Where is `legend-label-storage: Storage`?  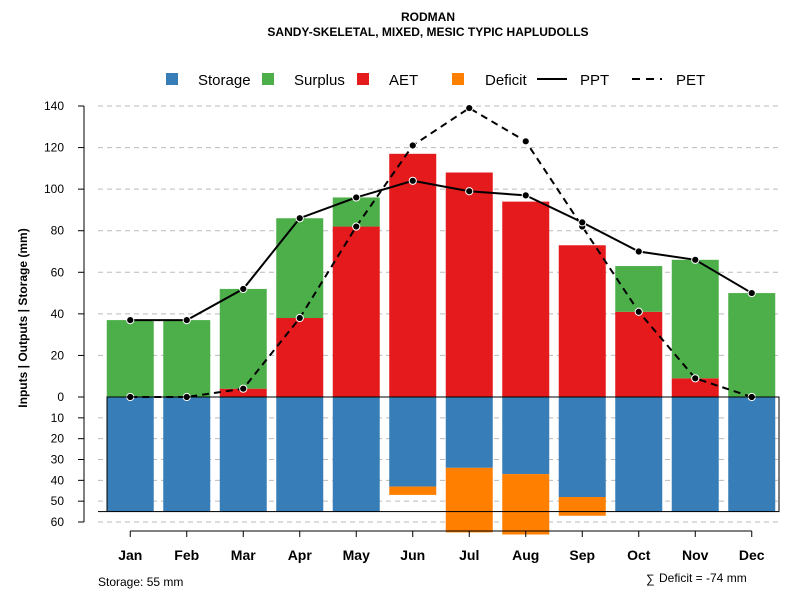 legend-label-storage: Storage is located at coordinates (224, 80).